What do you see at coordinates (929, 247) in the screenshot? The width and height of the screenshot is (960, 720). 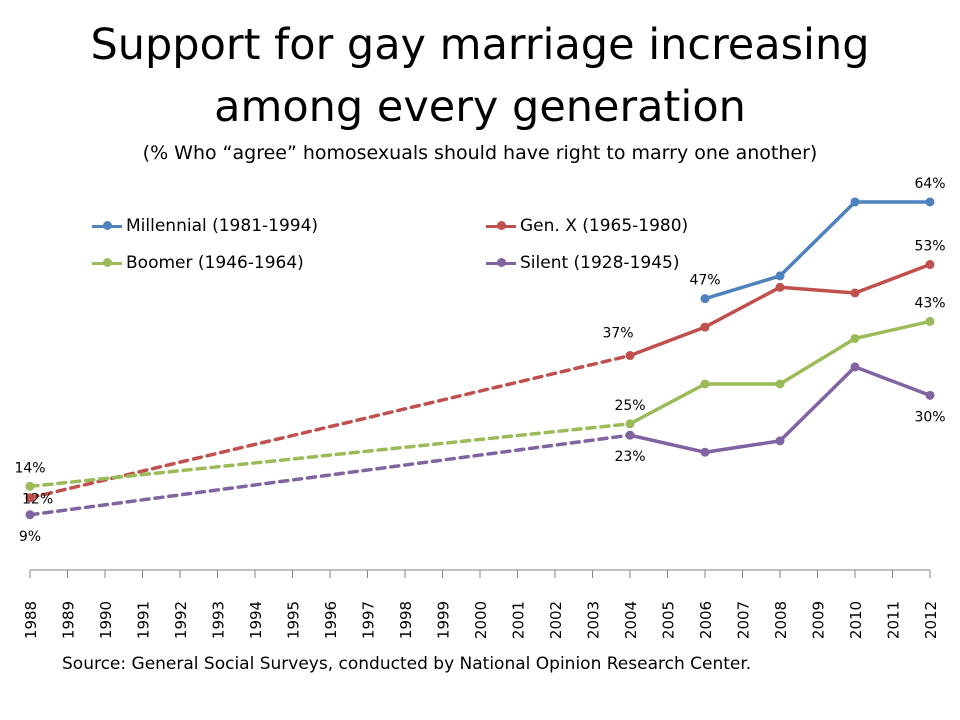 I see `data-label: 53%` at bounding box center [929, 247].